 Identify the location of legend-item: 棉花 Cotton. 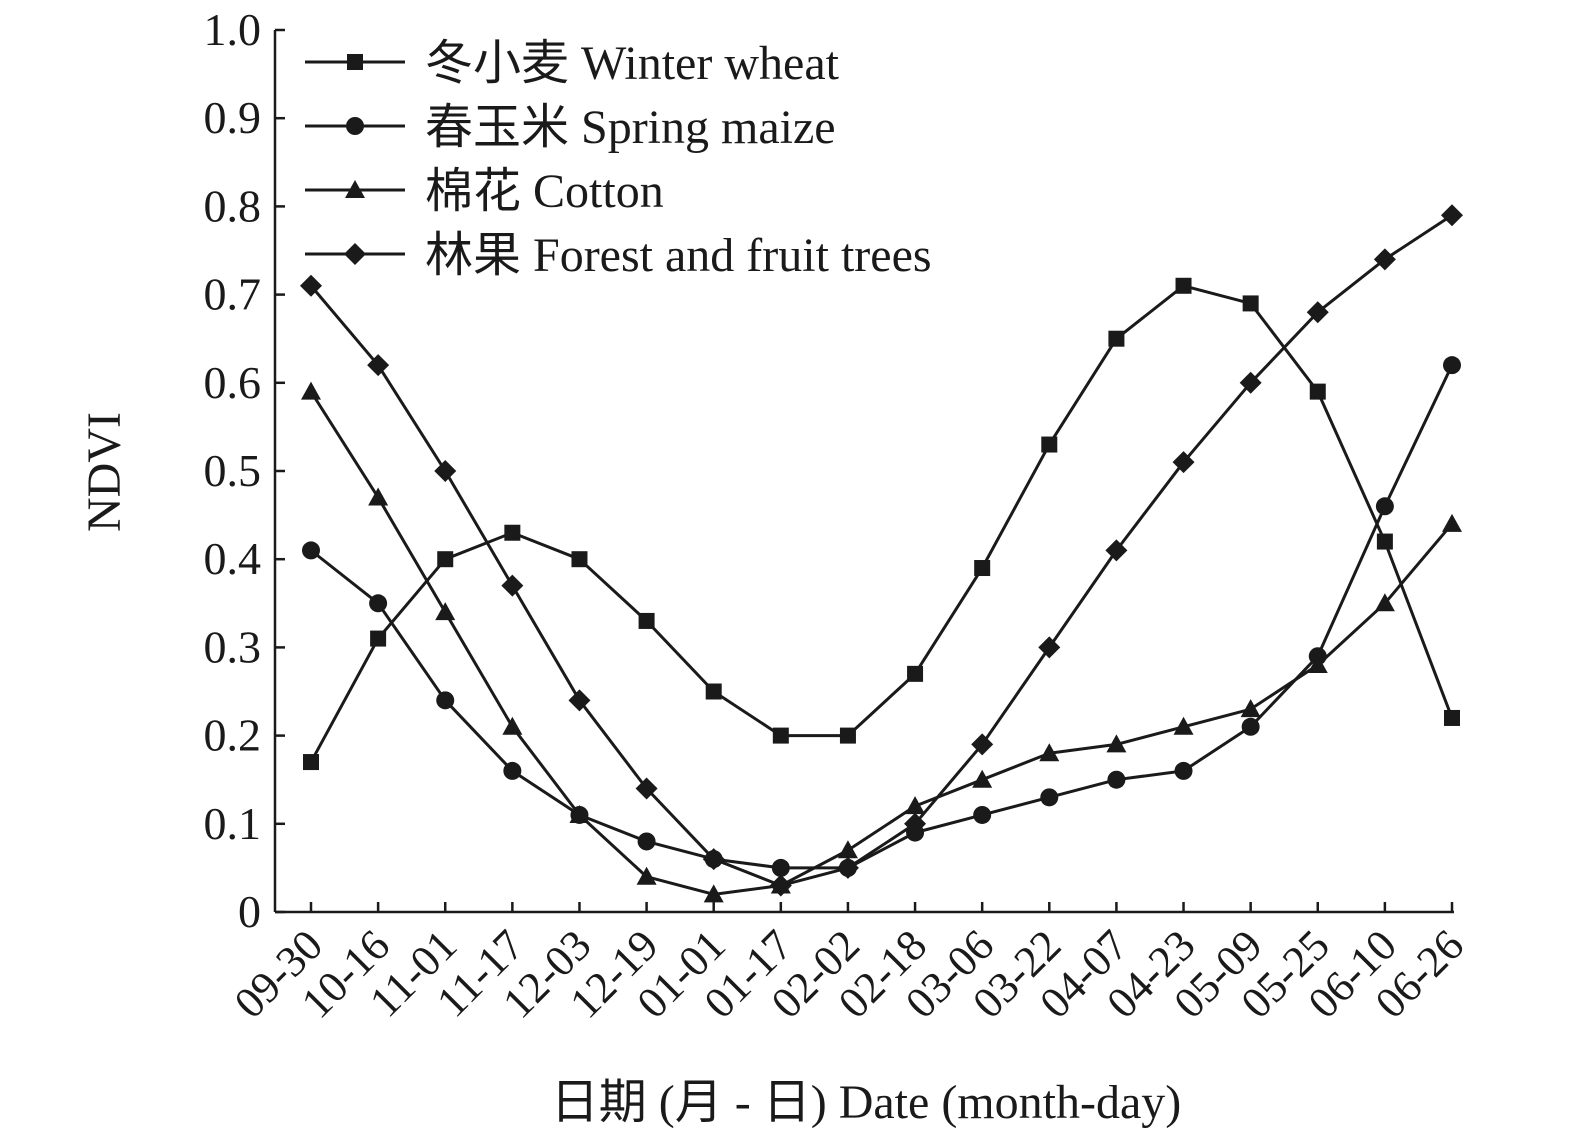
(484, 191).